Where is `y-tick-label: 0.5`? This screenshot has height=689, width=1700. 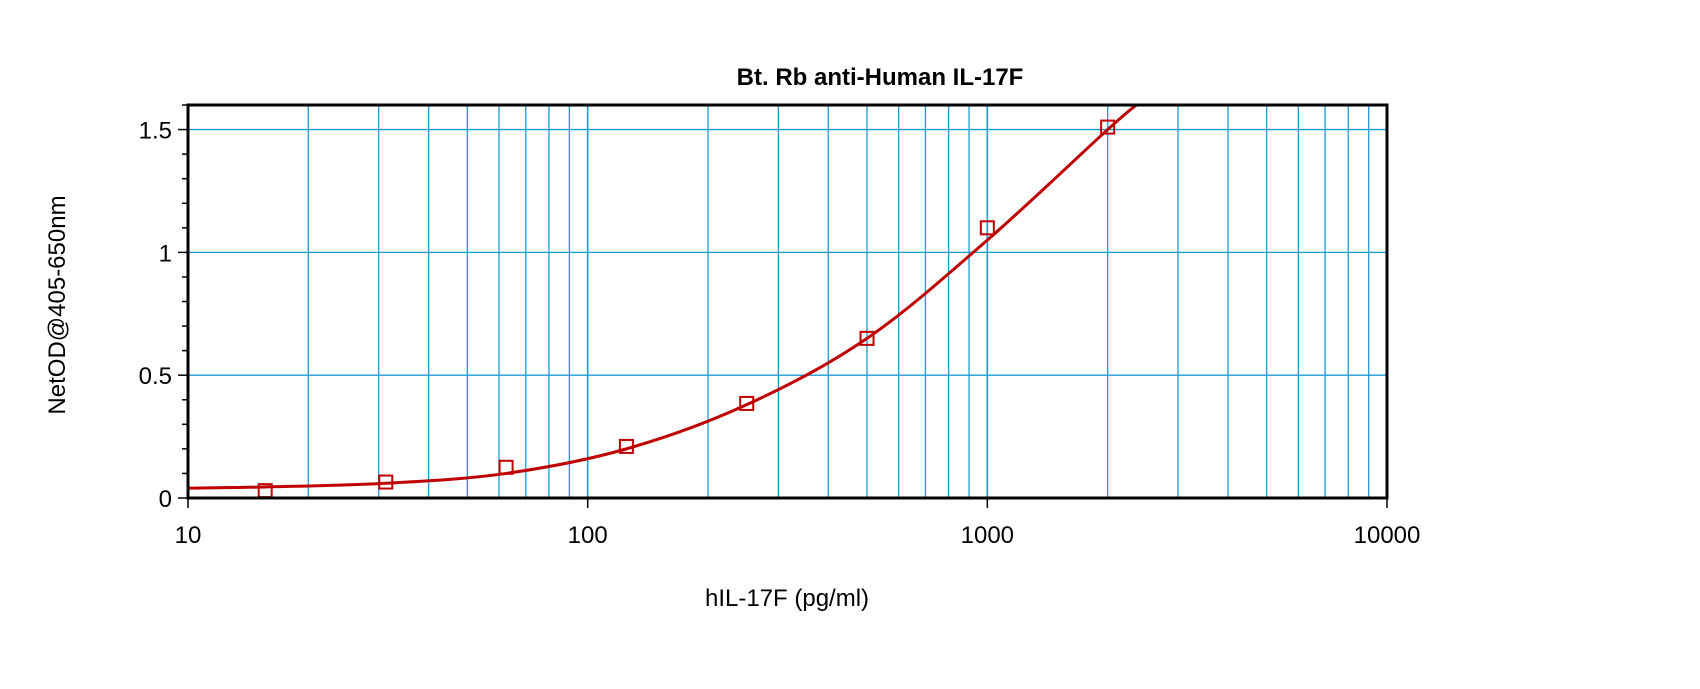
y-tick-label: 0.5 is located at coordinates (155, 376).